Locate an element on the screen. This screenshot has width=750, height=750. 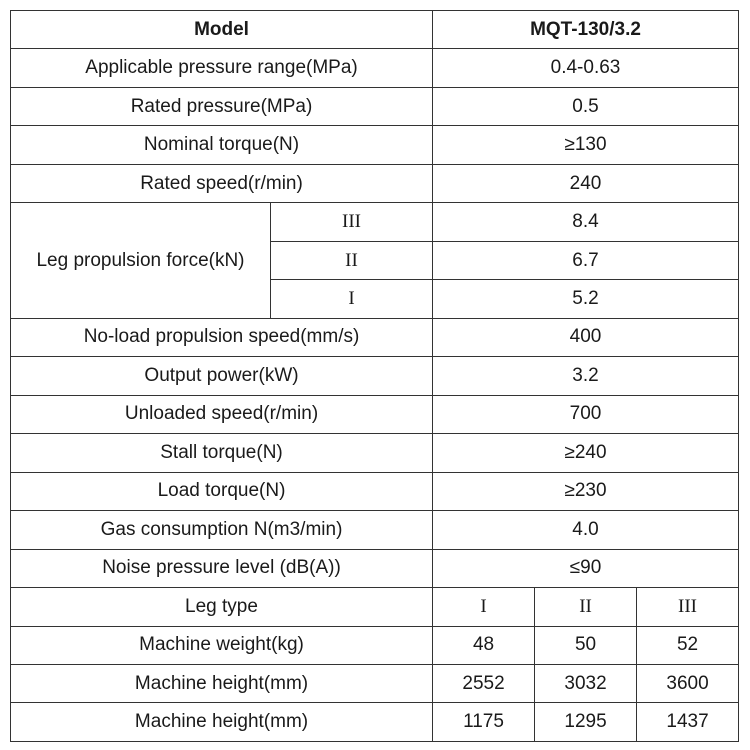
table-row: Machine height(mm) 2552 3032 3600 is located at coordinates (374, 683).